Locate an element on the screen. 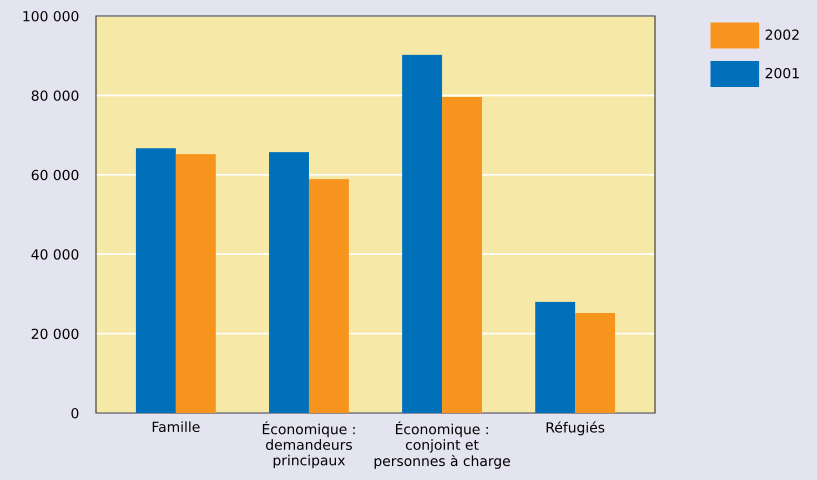 This screenshot has height=480, width=817. legend-label: 2001 is located at coordinates (782, 73).